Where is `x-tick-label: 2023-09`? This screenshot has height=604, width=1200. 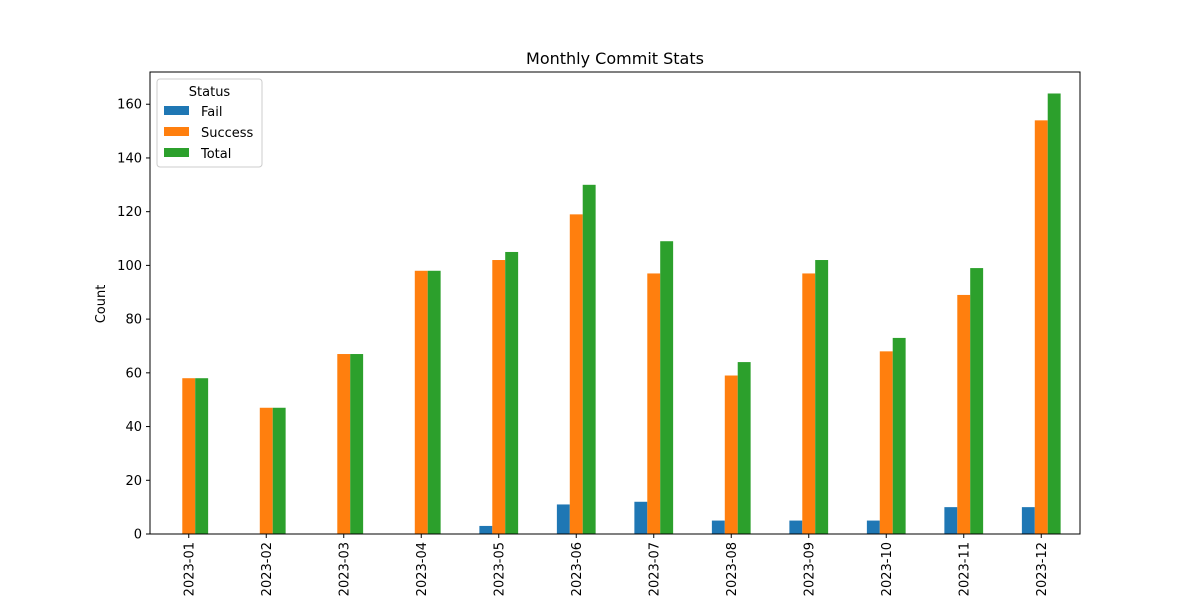 x-tick-label: 2023-09 is located at coordinates (809, 569).